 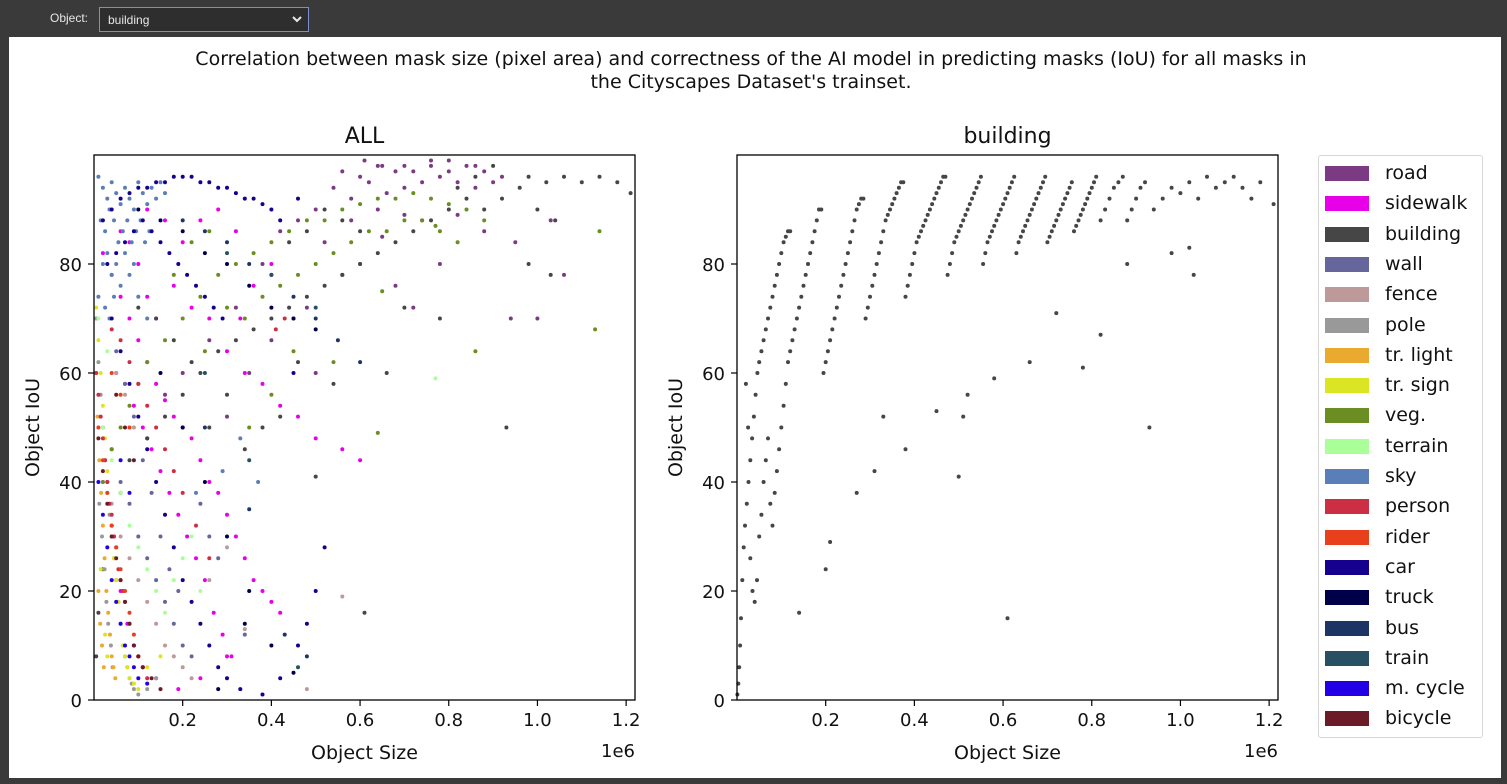 What do you see at coordinates (260, 460) in the screenshot?
I see `series-train` at bounding box center [260, 460].